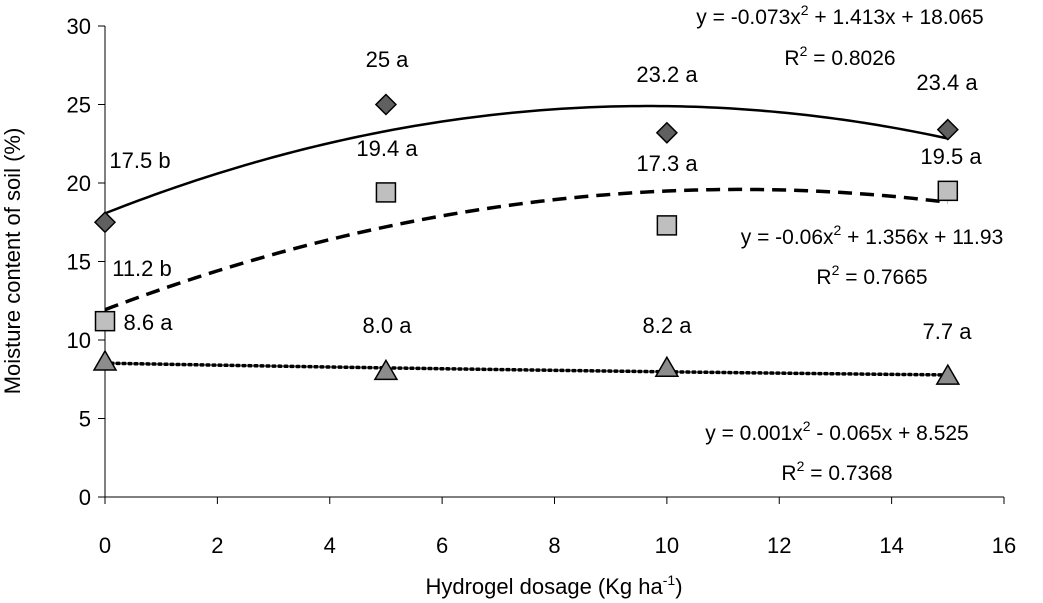  What do you see at coordinates (872, 235) in the screenshot?
I see `square-series-equation: y = -0.06x2 + 1.356x + 11.93` at bounding box center [872, 235].